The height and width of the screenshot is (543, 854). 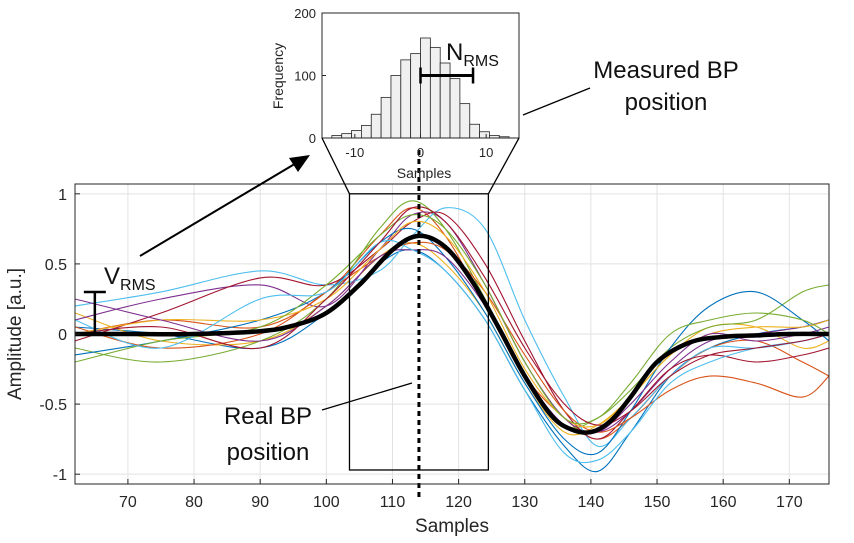 What do you see at coordinates (56, 265) in the screenshot?
I see `main-ytick-label-3: 0.5` at bounding box center [56, 265].